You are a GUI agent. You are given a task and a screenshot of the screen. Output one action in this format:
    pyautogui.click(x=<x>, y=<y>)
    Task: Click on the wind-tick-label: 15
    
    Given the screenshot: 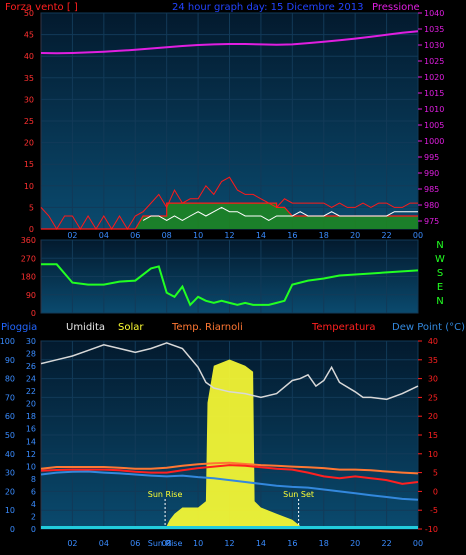 What is the action you would take?
    pyautogui.click(x=29, y=164)
    